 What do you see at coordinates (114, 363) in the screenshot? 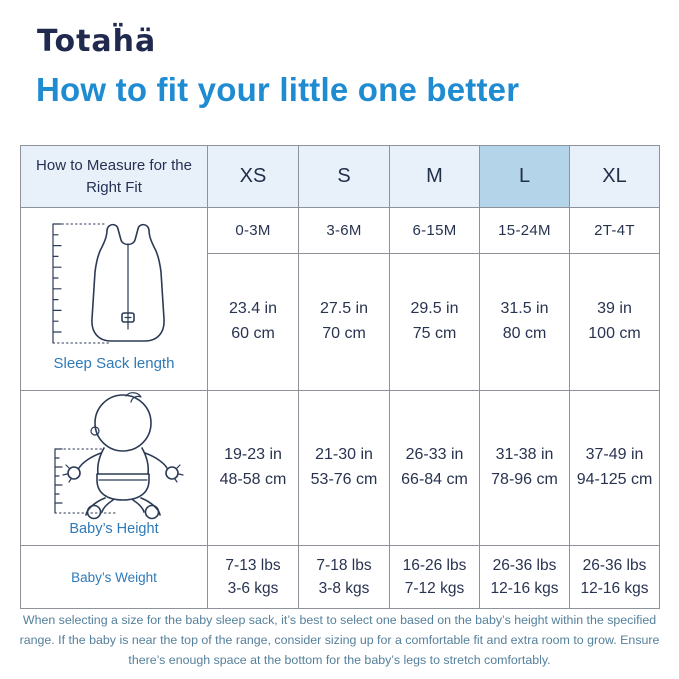
I see `sleep-sack-label: Sleep Sack length` at bounding box center [114, 363].